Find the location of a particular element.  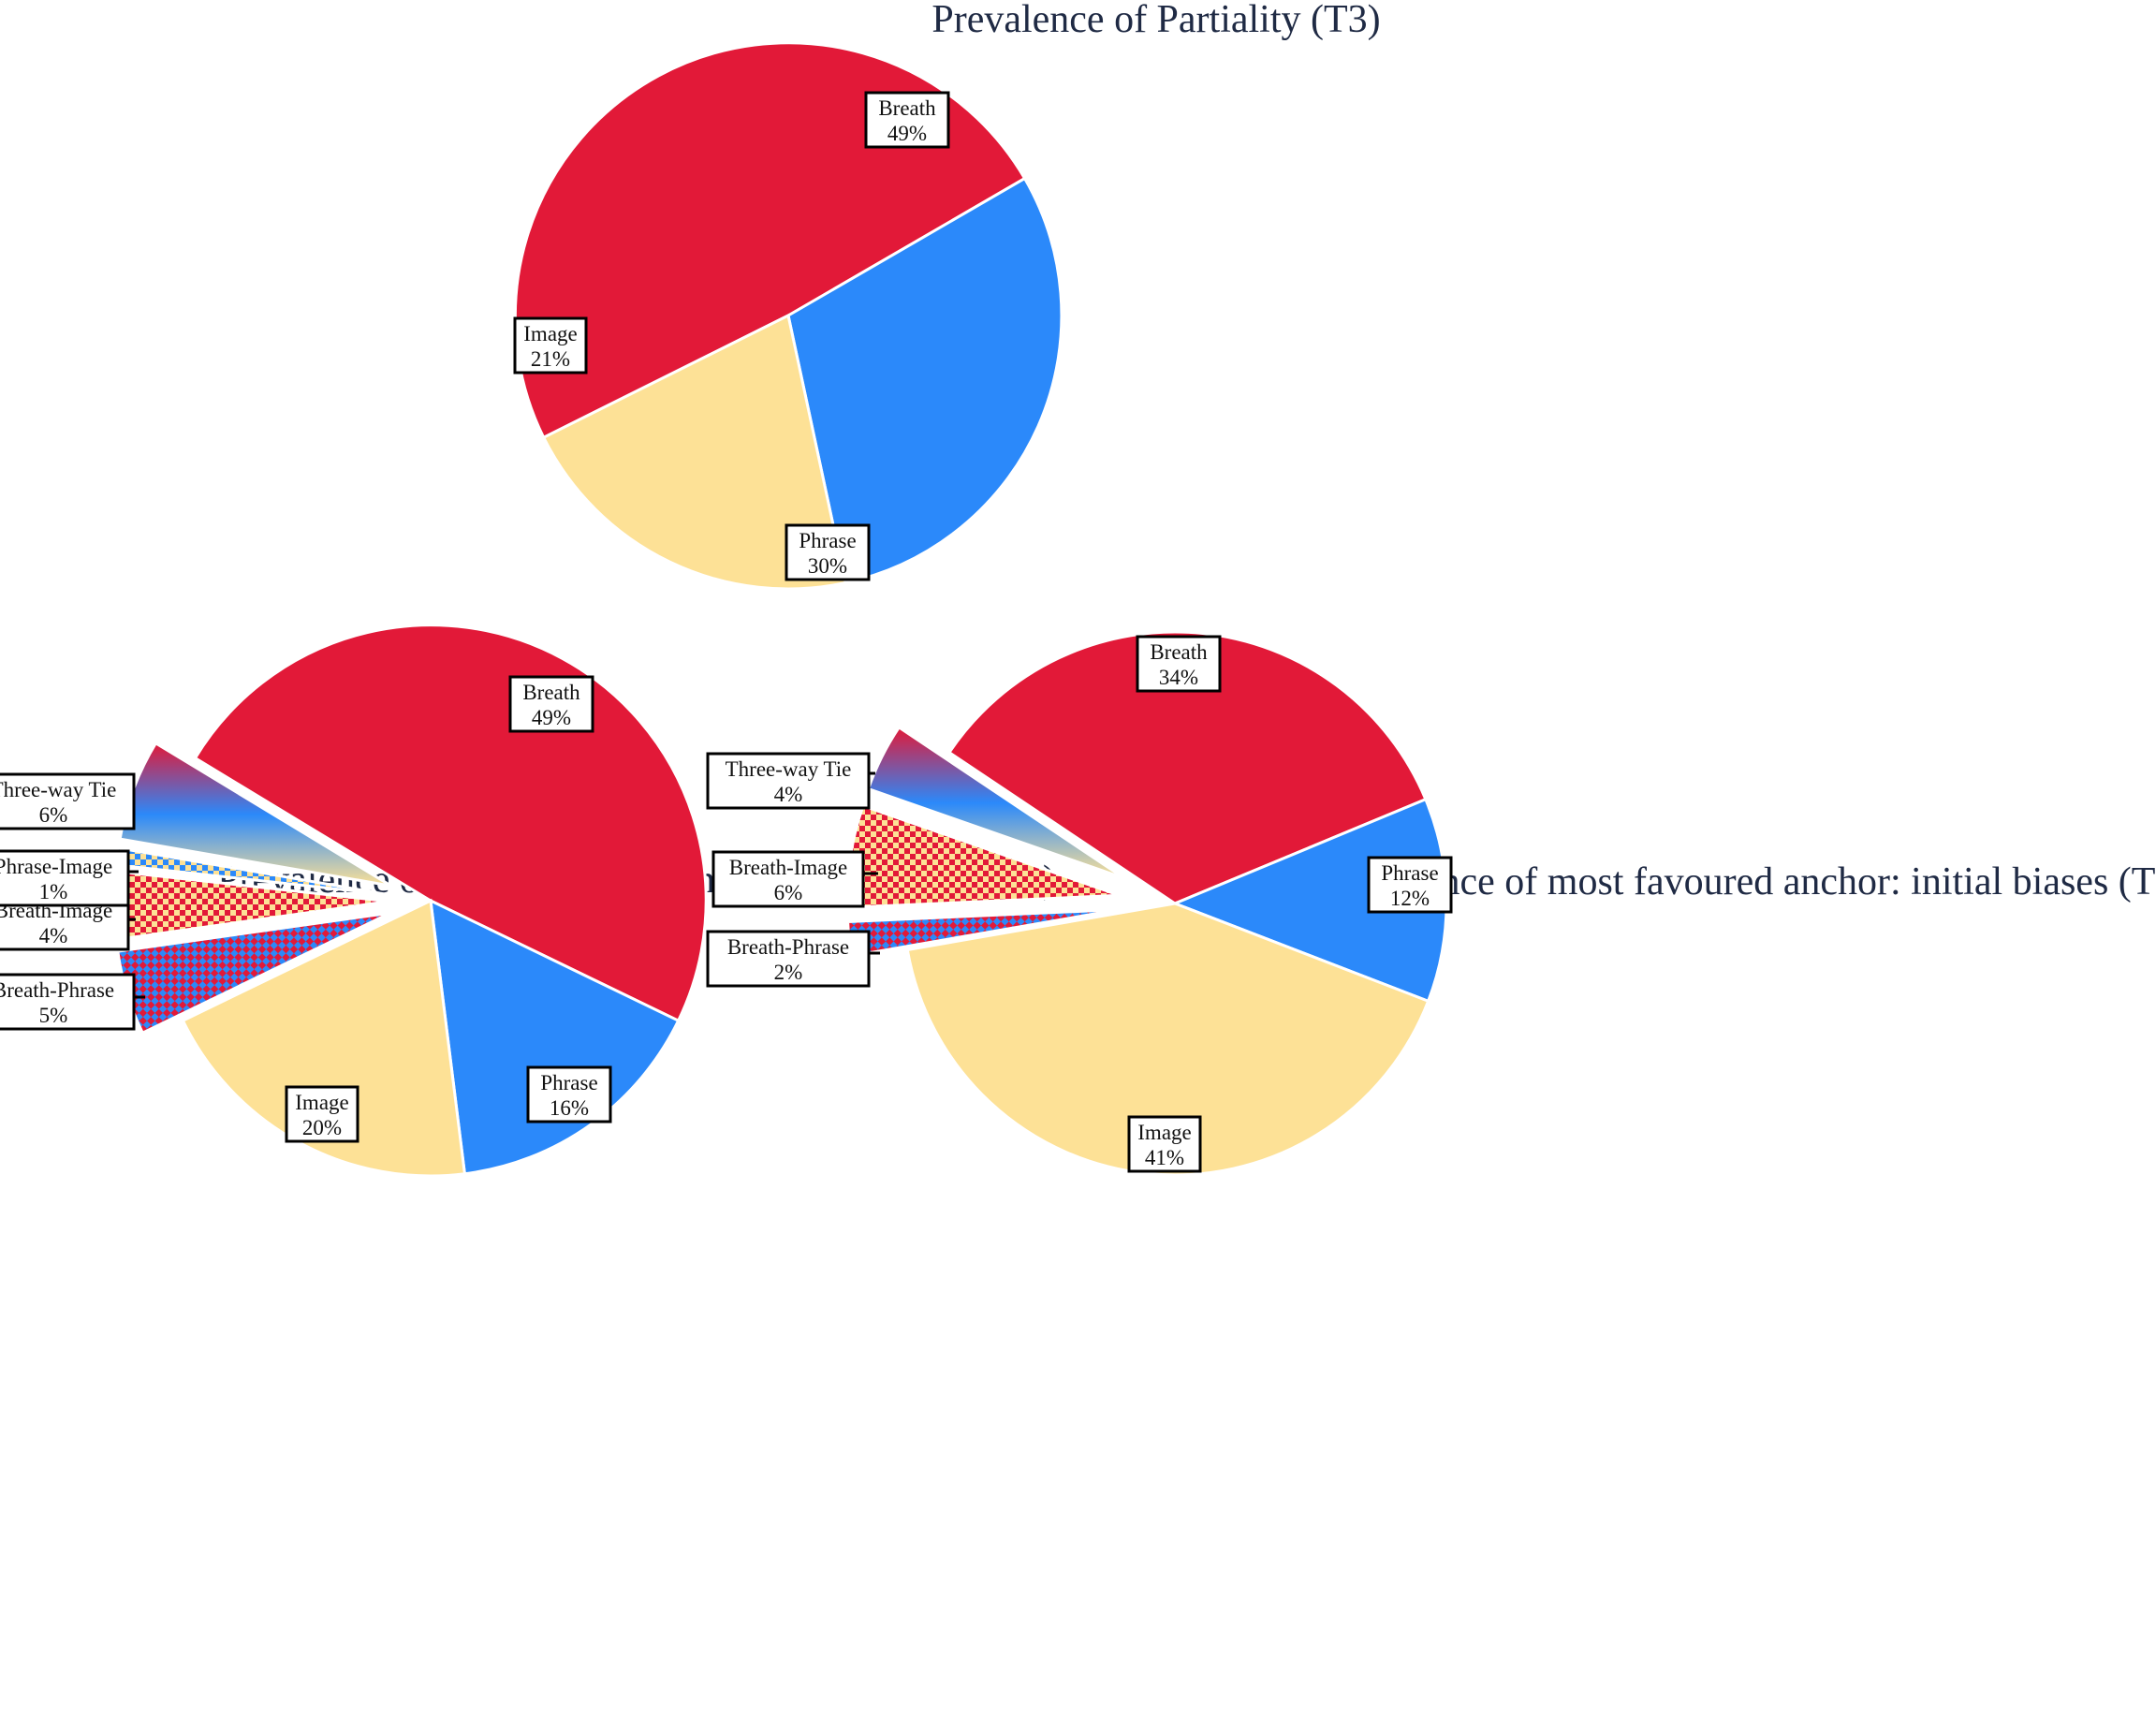

slice-percent: 5% is located at coordinates (53, 1015).